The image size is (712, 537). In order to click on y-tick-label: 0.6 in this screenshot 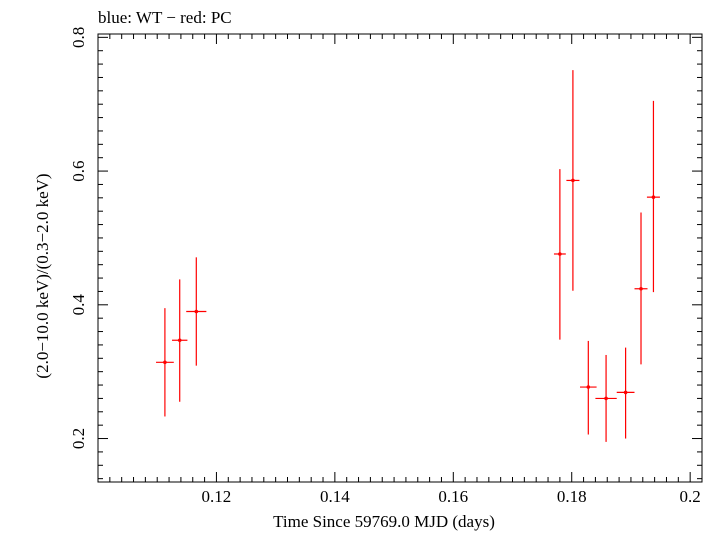, I will do `click(78, 170)`.